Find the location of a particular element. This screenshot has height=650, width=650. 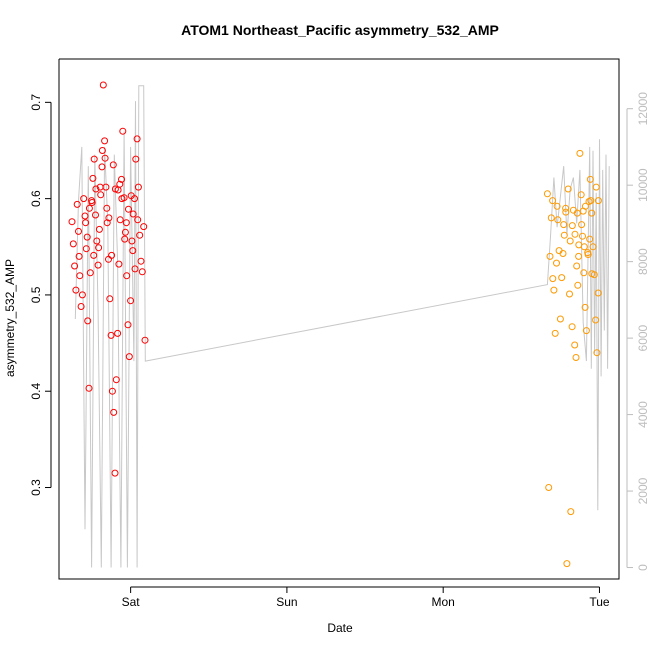

x-axis-label: Date is located at coordinates (340, 628).